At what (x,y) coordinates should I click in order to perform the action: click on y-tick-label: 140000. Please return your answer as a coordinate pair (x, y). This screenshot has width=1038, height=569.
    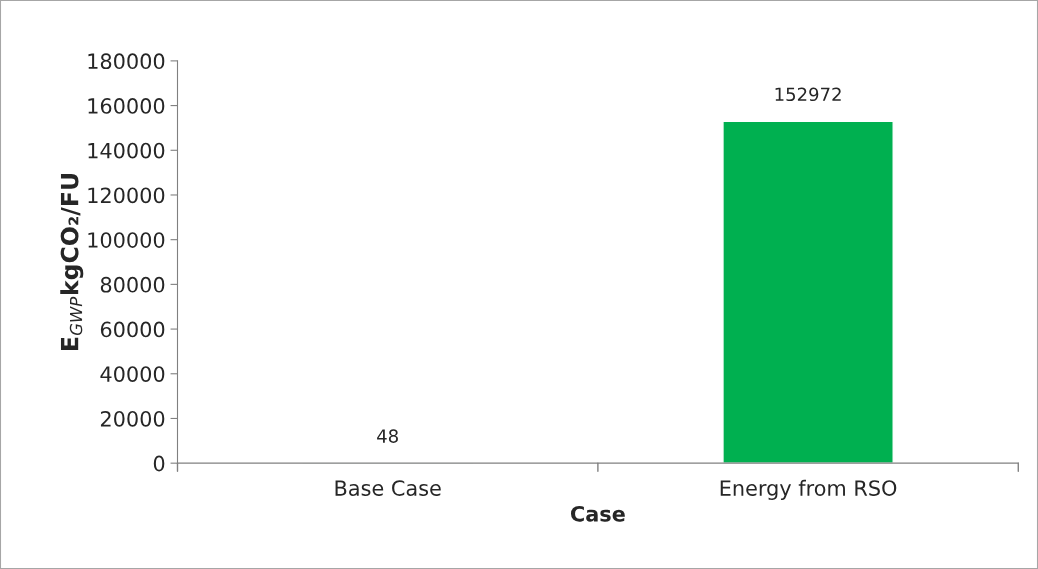
    Looking at the image, I should click on (126, 150).